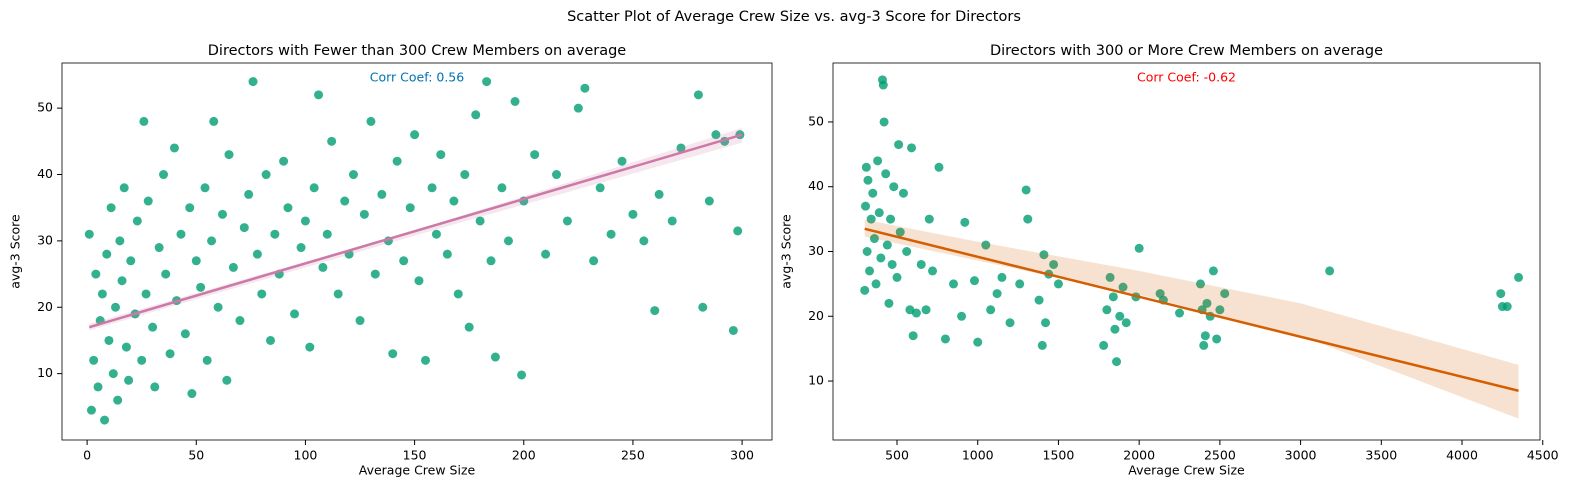 Image resolution: width=1588 pixels, height=495 pixels. Describe the element at coordinates (1186, 470) in the screenshot. I see `x-axis-label: Average Crew Size` at that location.